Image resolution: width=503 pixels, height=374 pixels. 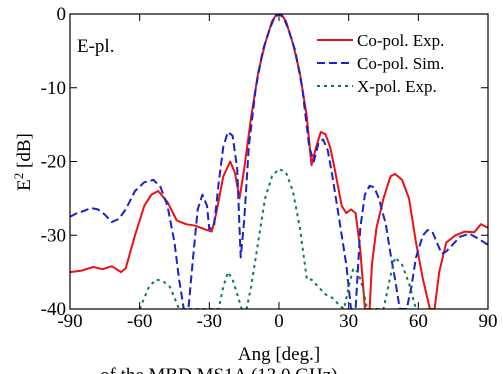 I want to click on y-tick-label: -30, so click(x=53, y=235).